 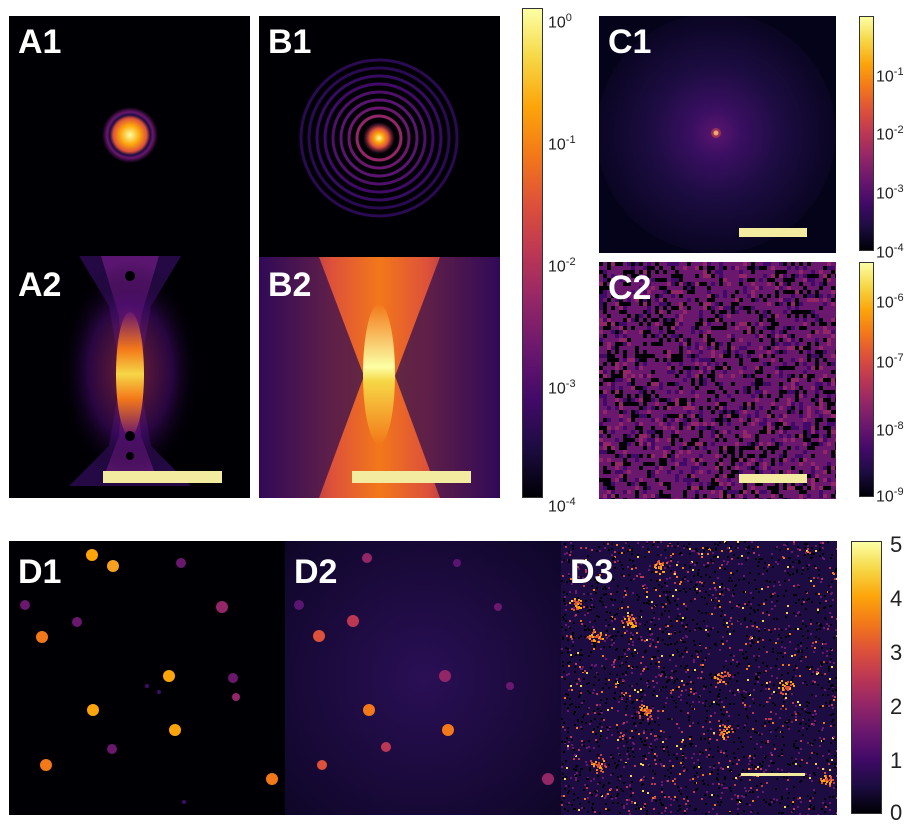 I want to click on colorbar-d-labels: 5 4 3 2 1 0, so click(x=903, y=678).